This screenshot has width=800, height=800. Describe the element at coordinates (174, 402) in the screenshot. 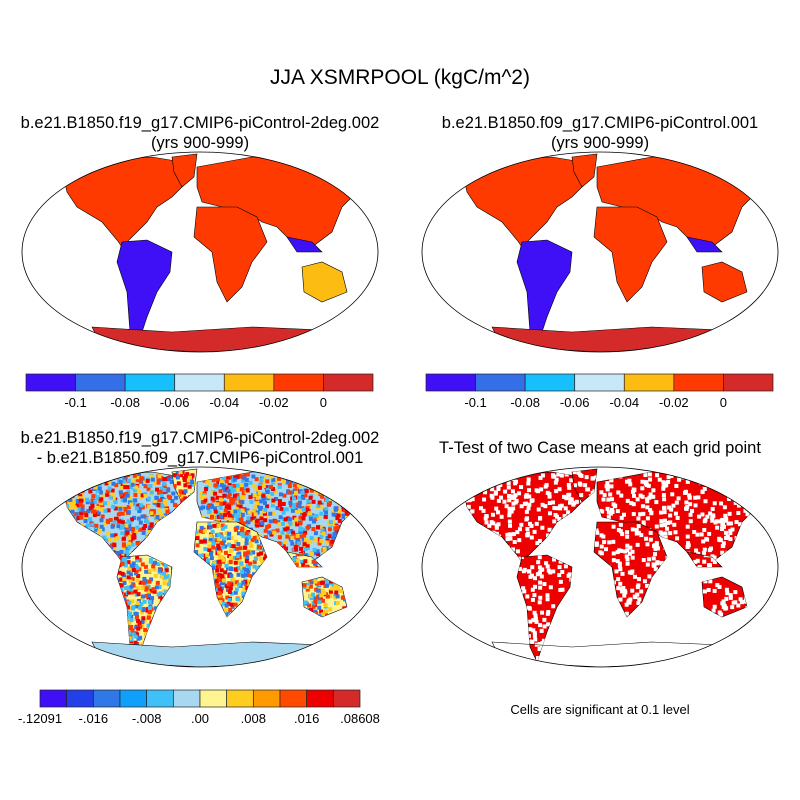

I see `colorbar-top-1-label: -0.06` at that location.